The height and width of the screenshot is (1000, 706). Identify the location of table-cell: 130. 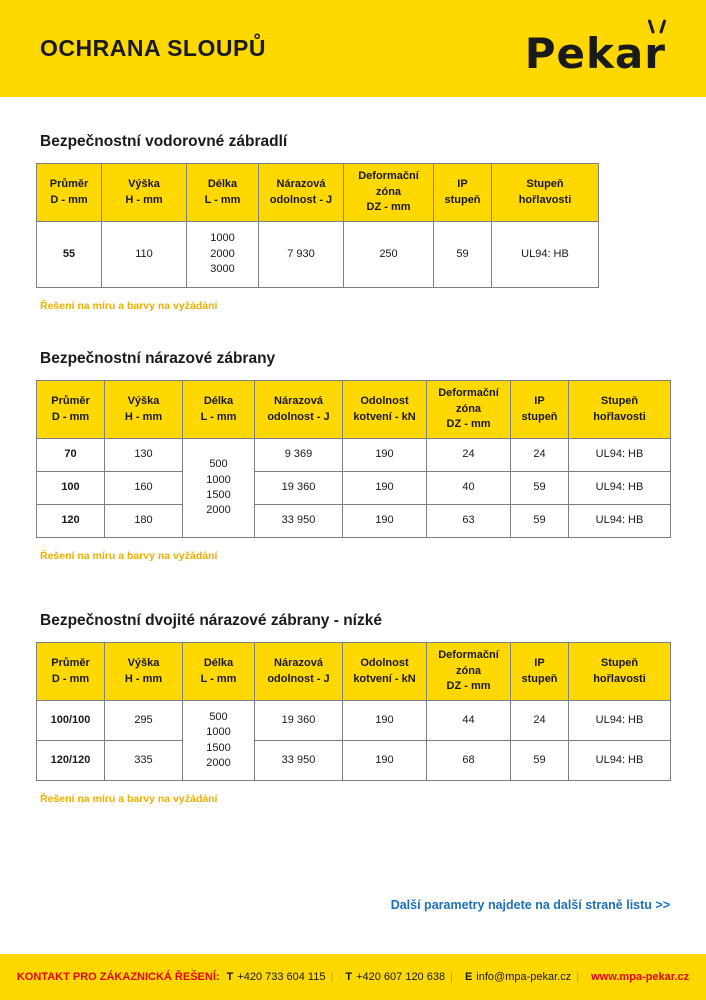
(143, 455).